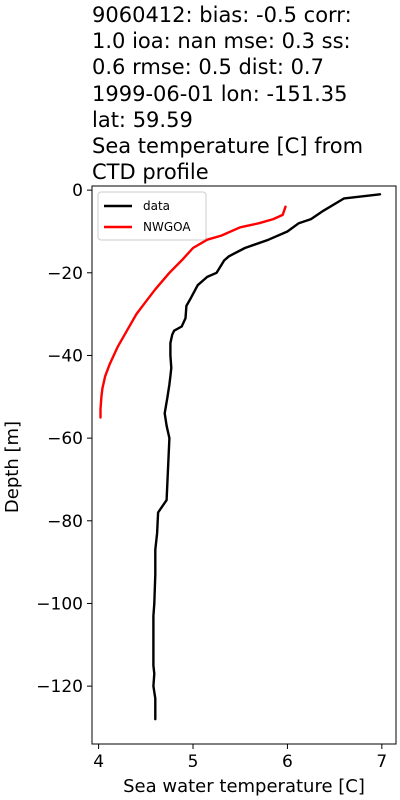  What do you see at coordinates (156, 206) in the screenshot?
I see `legend-label: data` at bounding box center [156, 206].